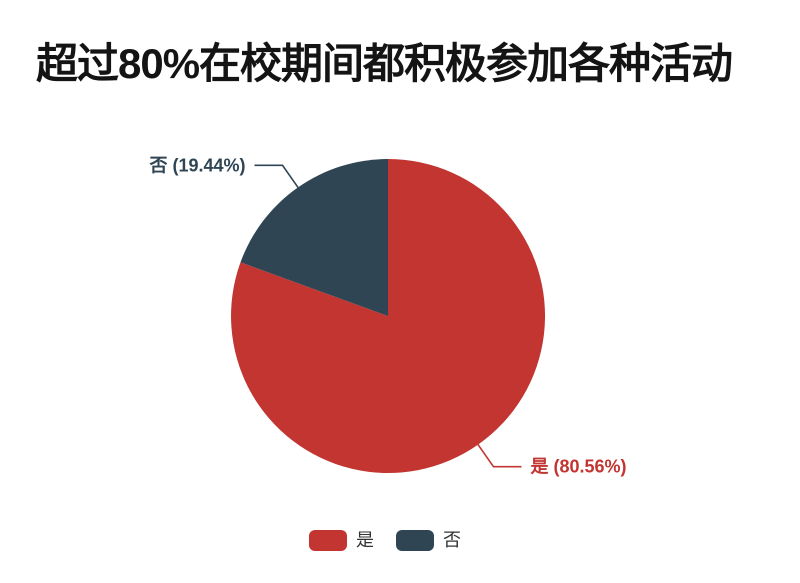 The image size is (800, 583). What do you see at coordinates (328, 540) in the screenshot?
I see `legend-swatch-yes` at bounding box center [328, 540].